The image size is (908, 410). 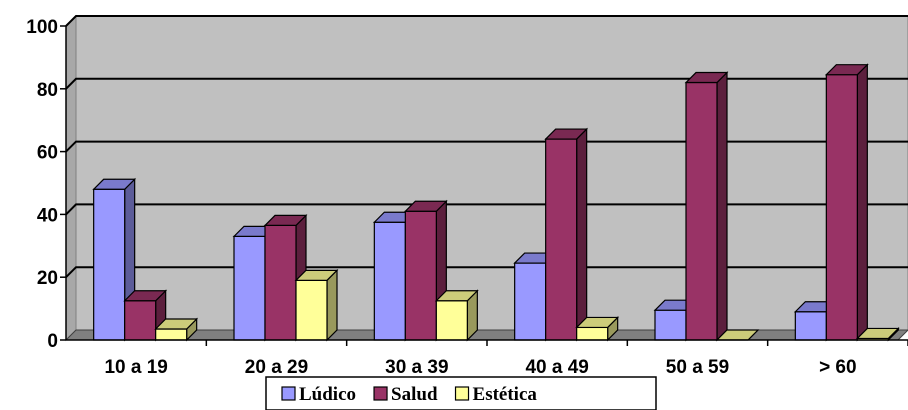 I want to click on x-tick-label: 40 a 49, so click(x=556, y=367).